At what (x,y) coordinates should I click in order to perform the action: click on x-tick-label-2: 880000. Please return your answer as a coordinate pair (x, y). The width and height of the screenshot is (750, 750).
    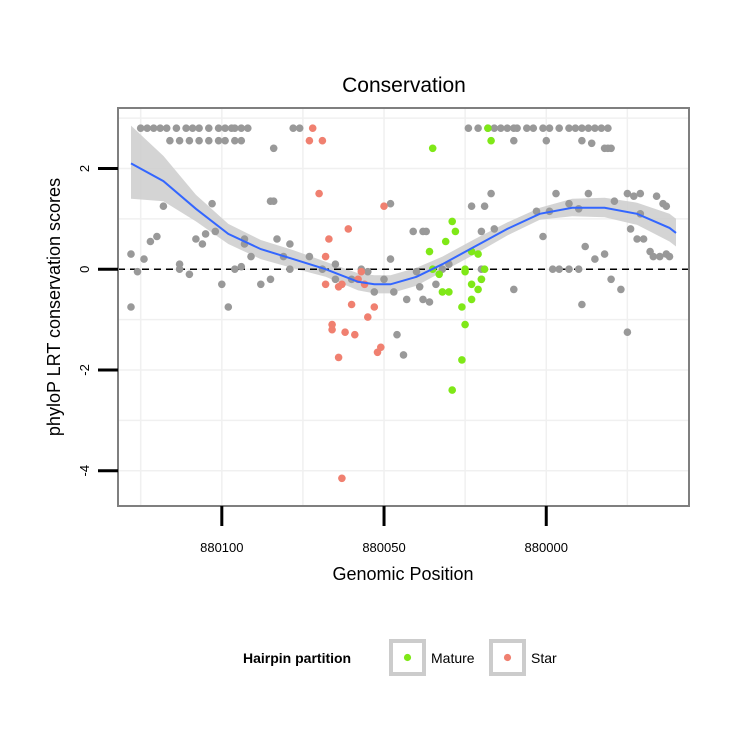
    Looking at the image, I should click on (546, 547).